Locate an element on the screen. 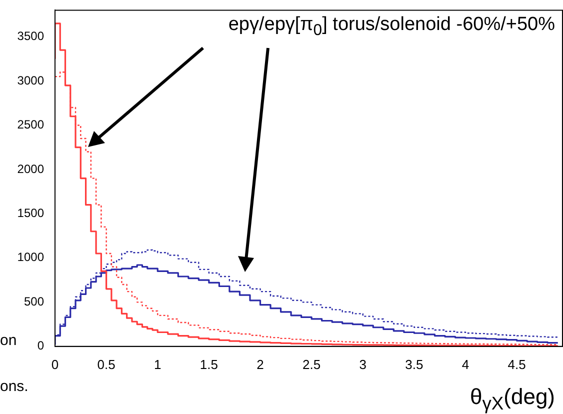 The height and width of the screenshot is (414, 563). x-tick-label: 4 is located at coordinates (466, 364).